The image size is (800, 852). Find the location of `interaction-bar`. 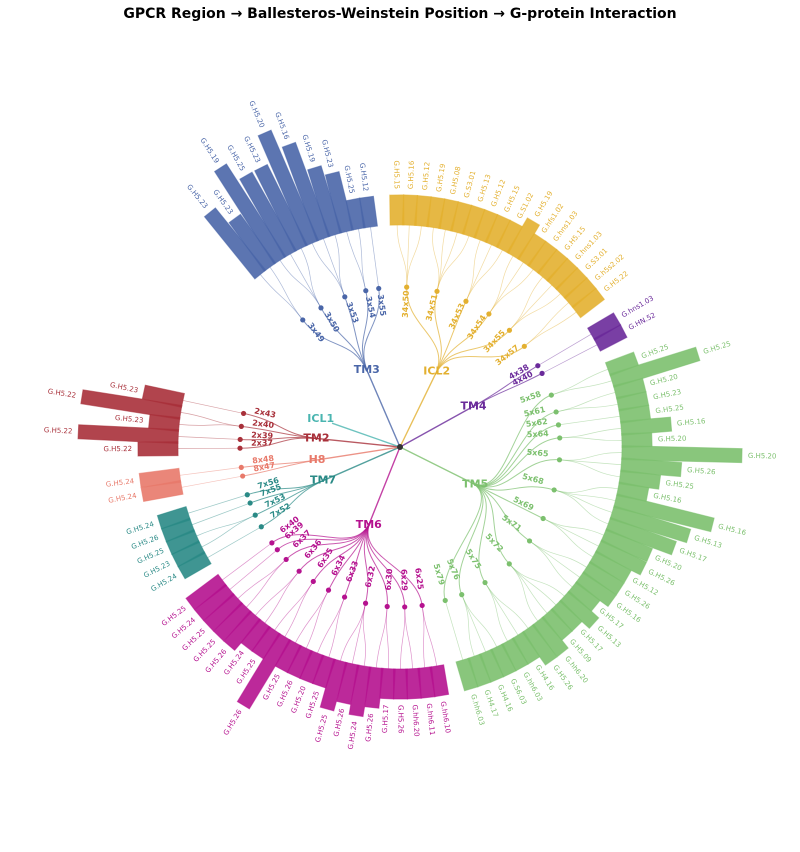

interaction-bar is located at coordinates (158, 449).